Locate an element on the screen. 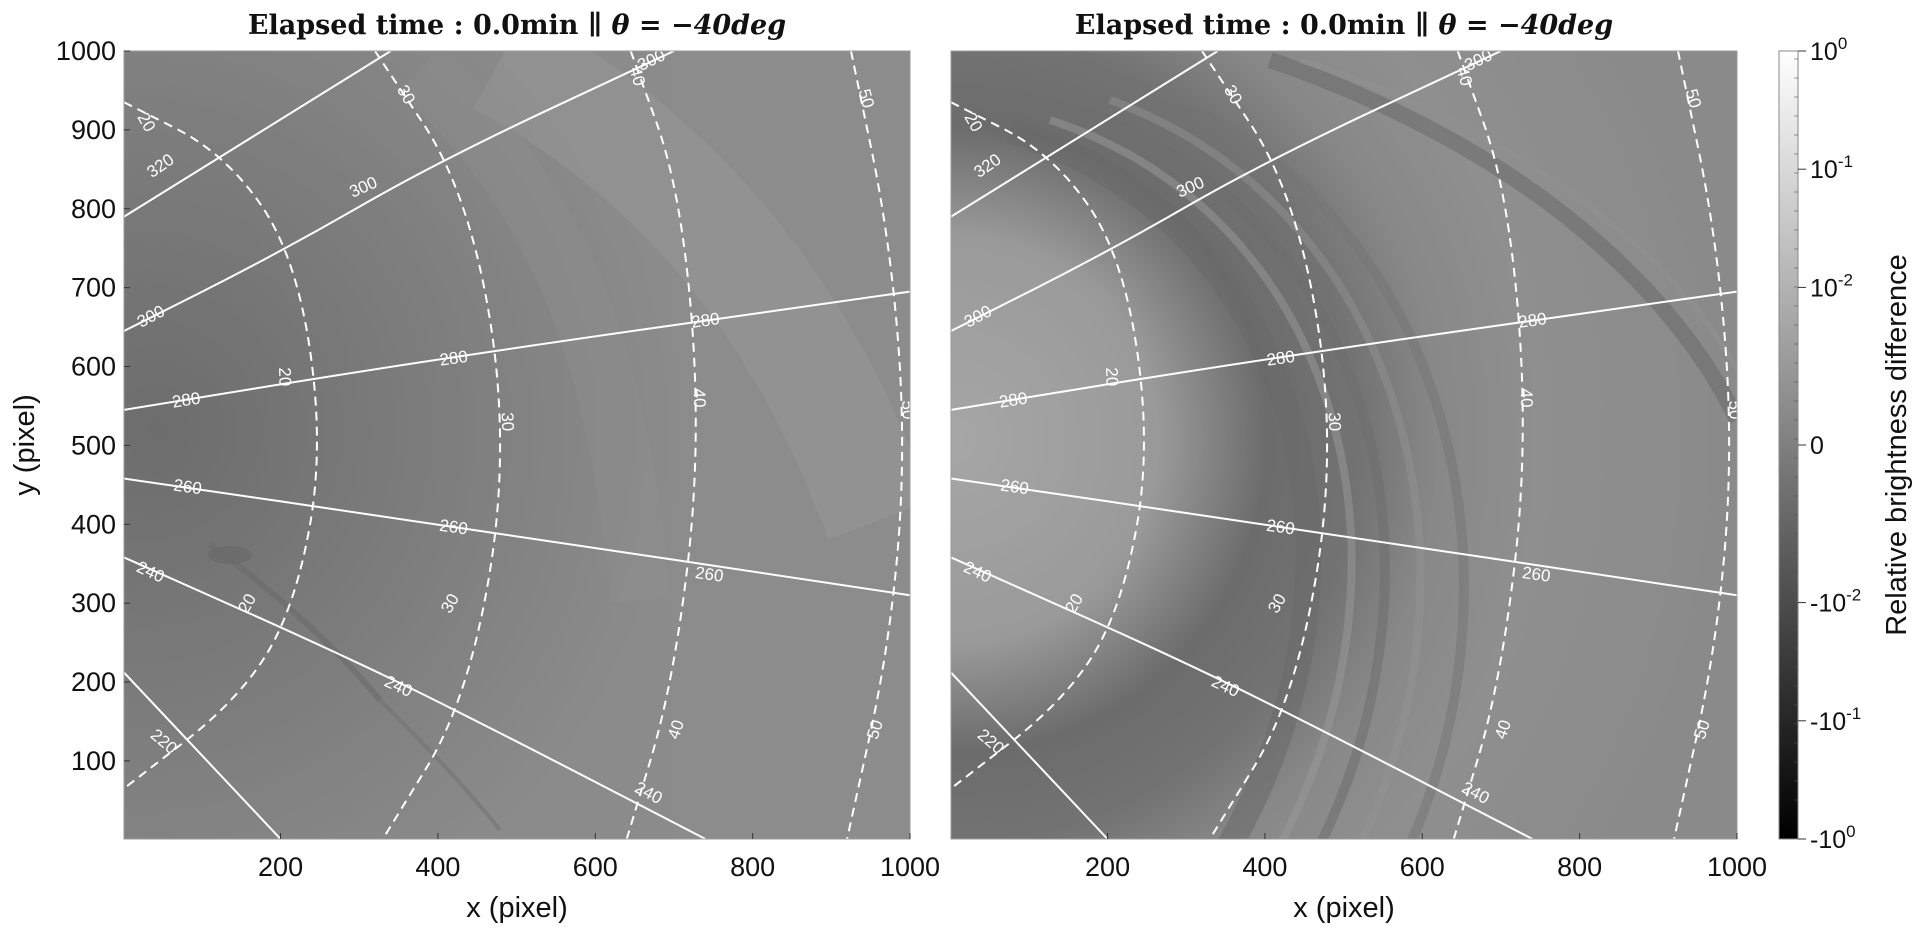  y-tick-label: 200 is located at coordinates (93, 682).